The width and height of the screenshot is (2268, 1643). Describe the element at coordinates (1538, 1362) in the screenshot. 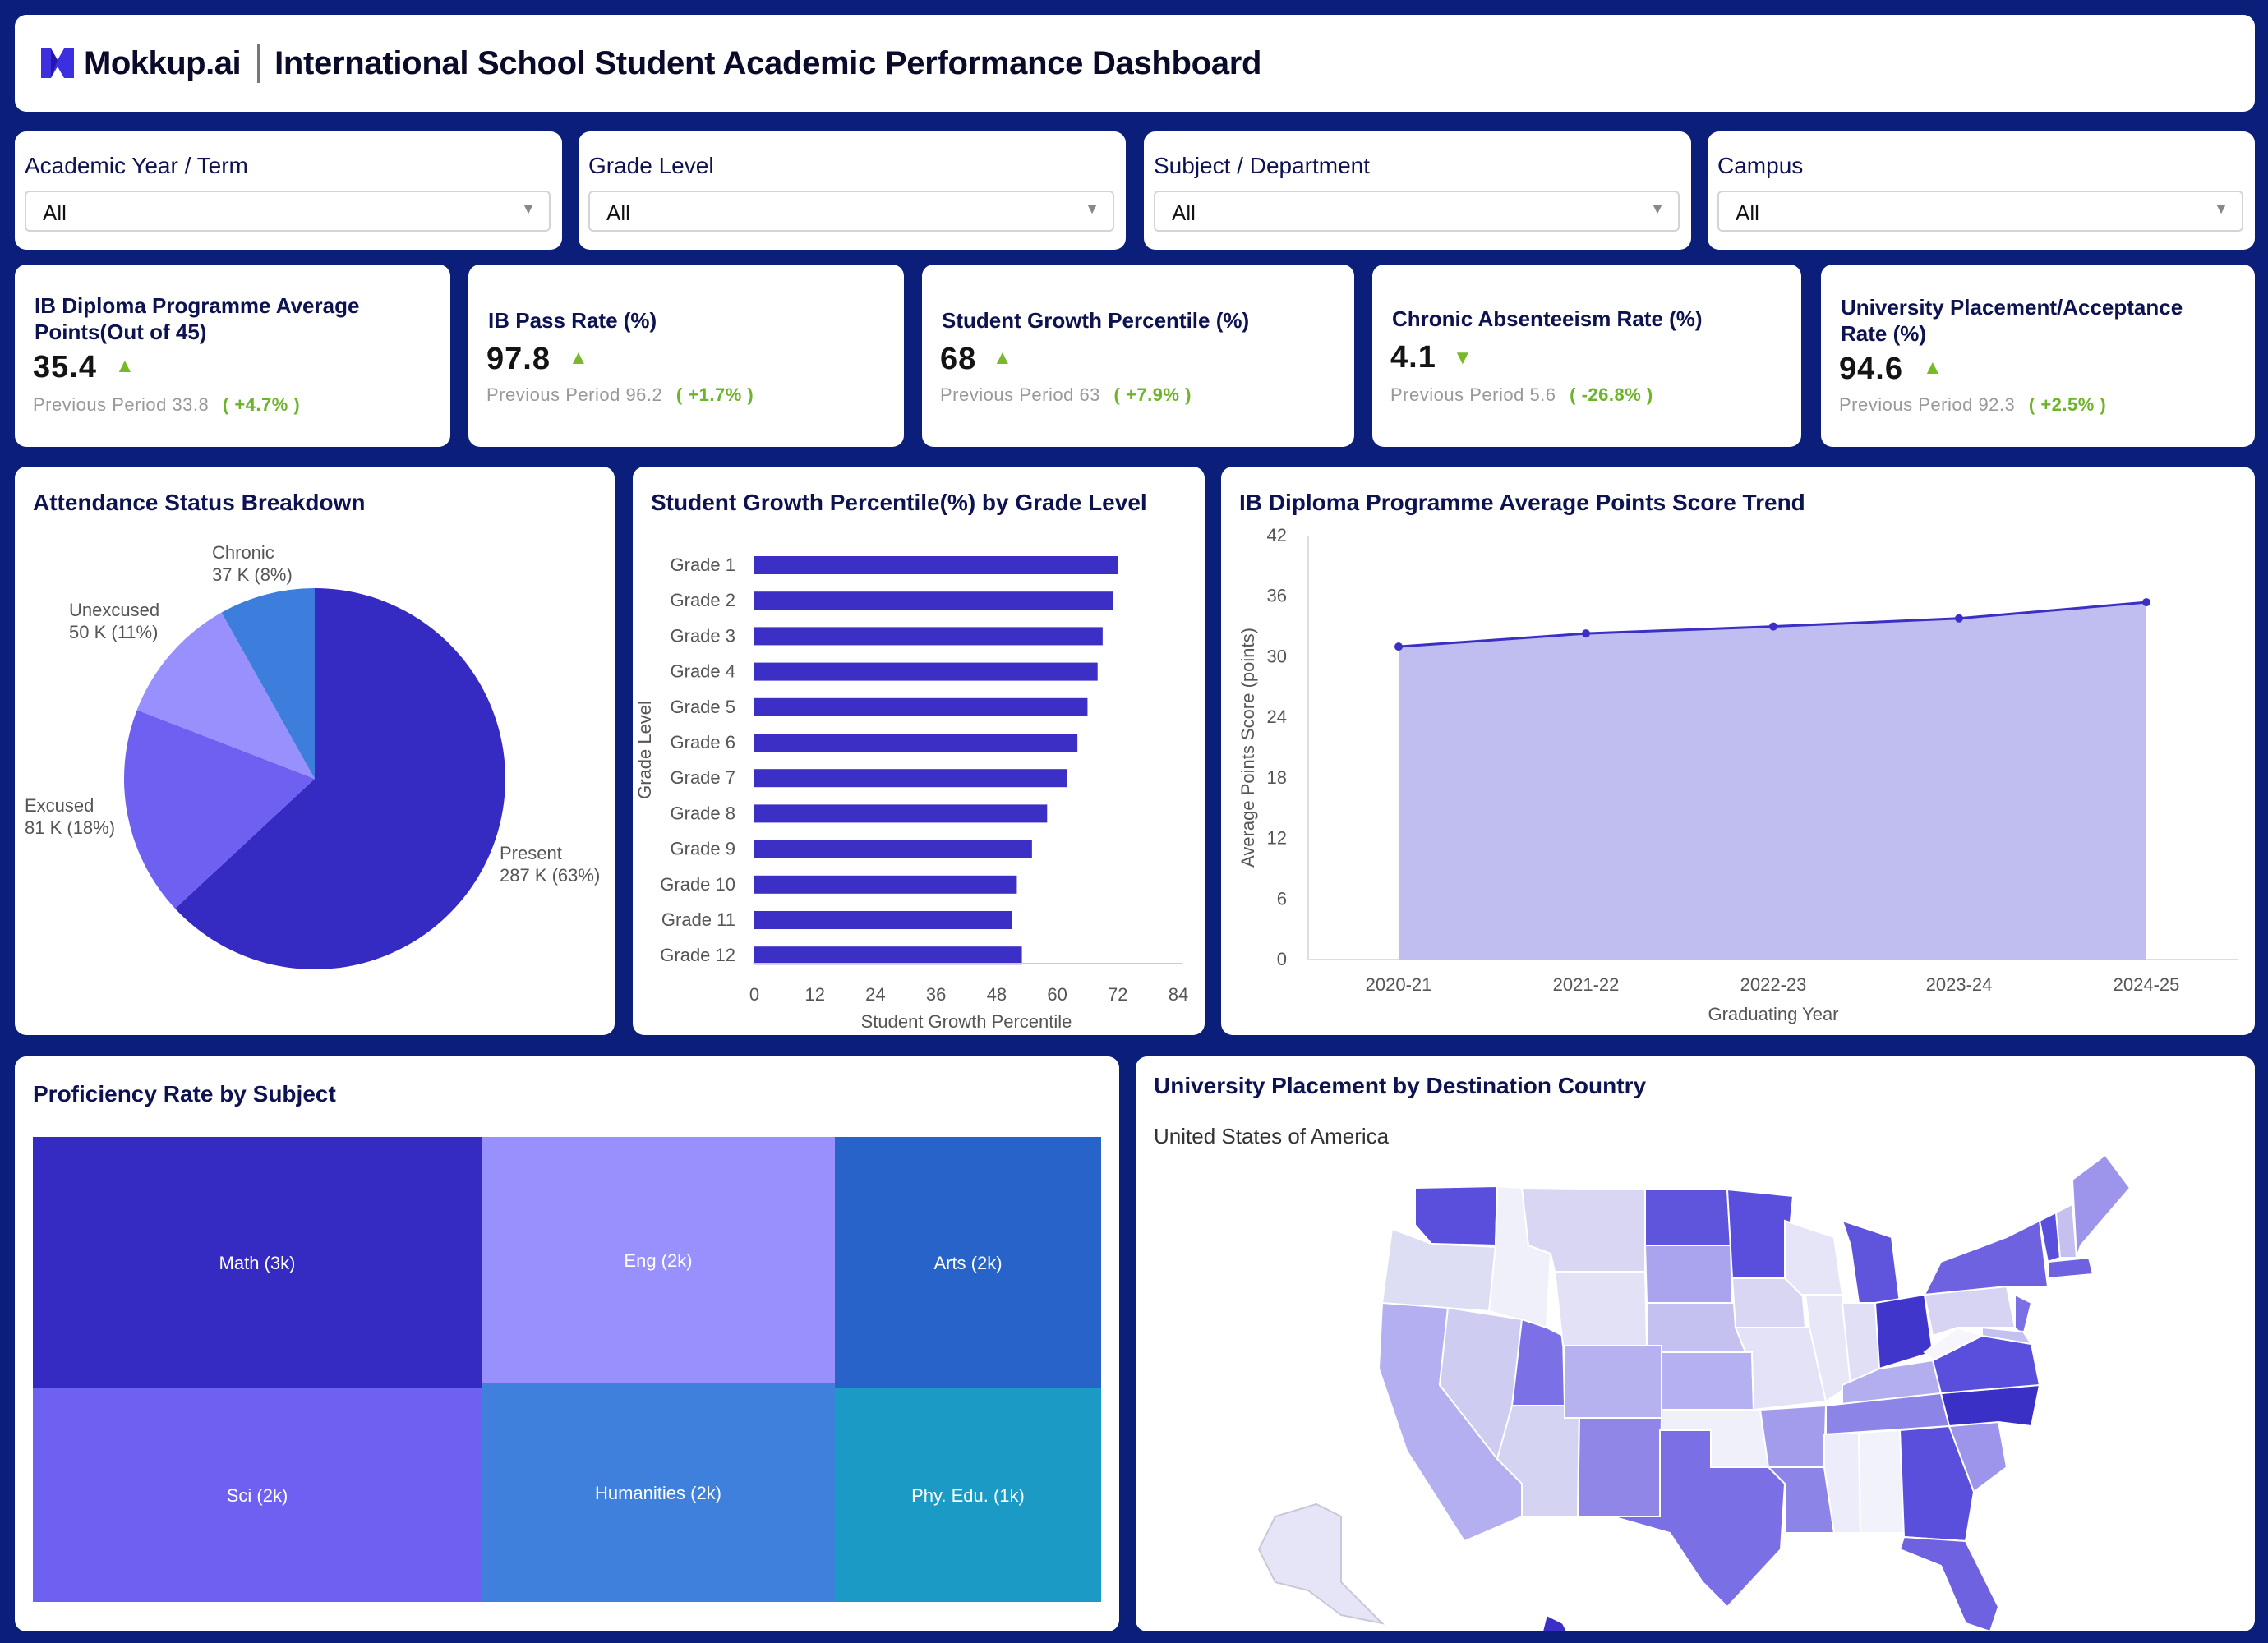

I see `map-state-utah` at that location.